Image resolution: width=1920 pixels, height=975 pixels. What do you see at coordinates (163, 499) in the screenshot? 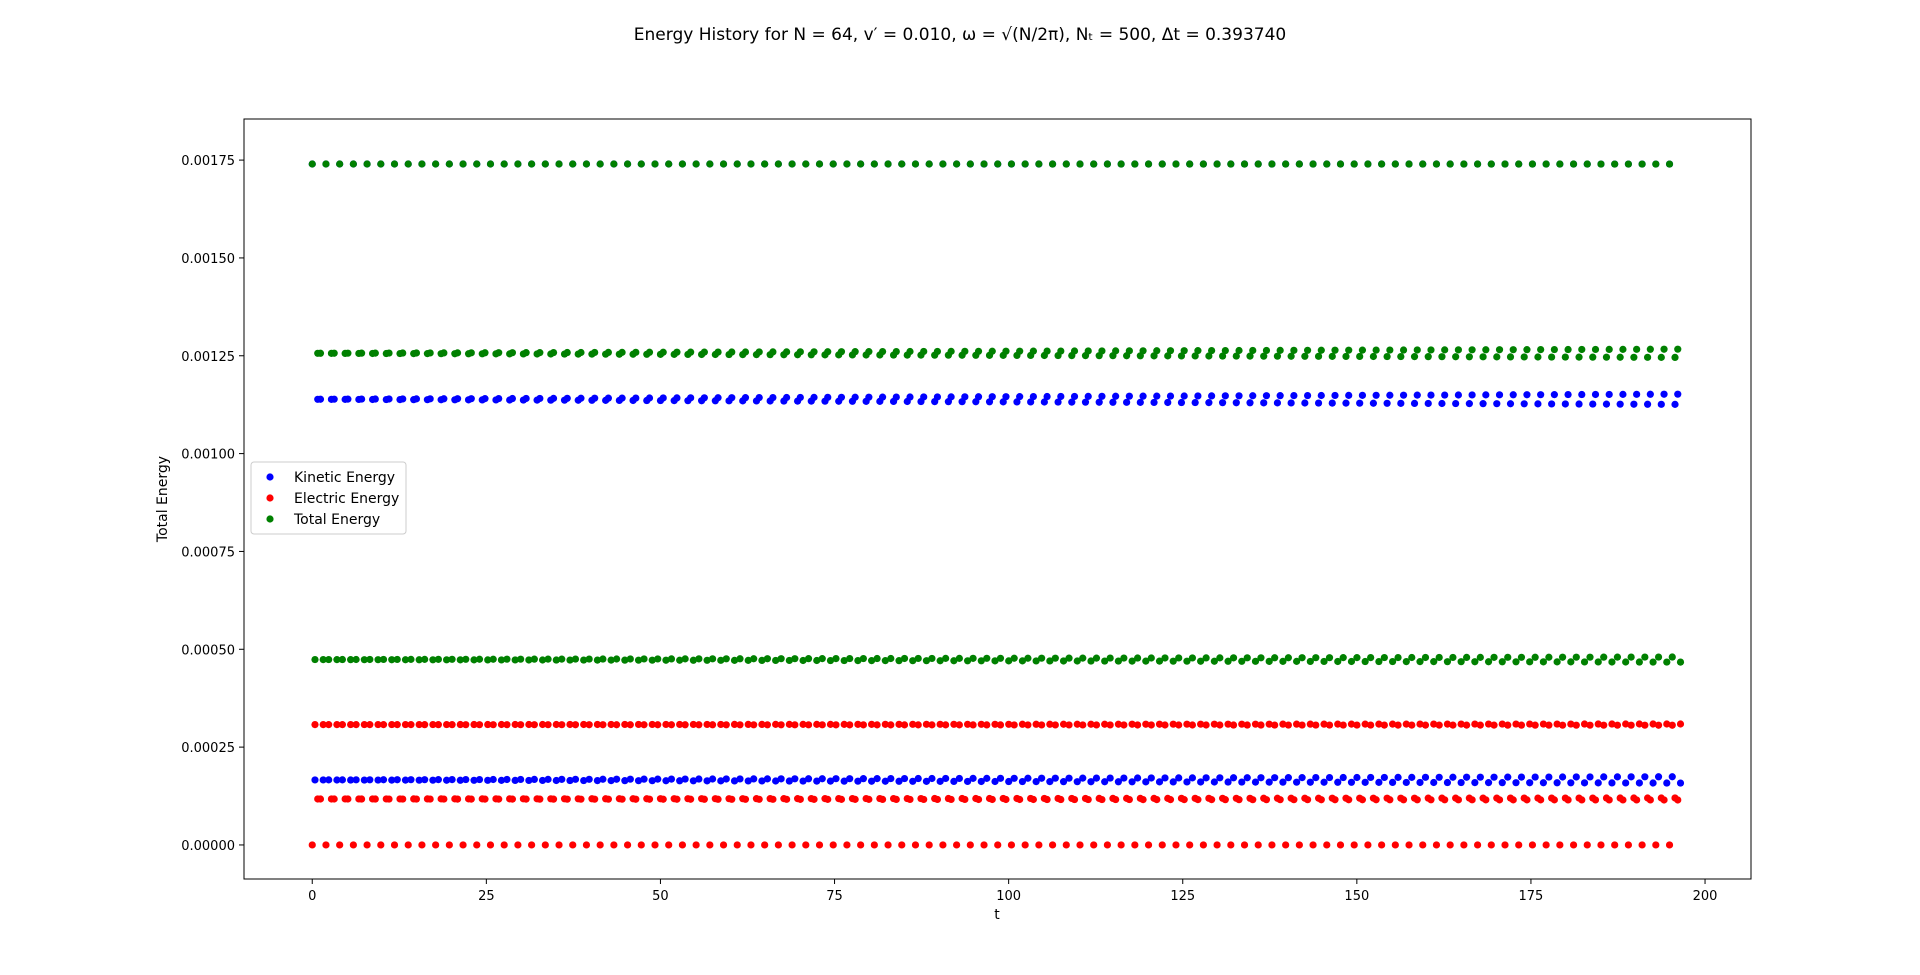
I see `y-axis-label: Total Energy` at bounding box center [163, 499].